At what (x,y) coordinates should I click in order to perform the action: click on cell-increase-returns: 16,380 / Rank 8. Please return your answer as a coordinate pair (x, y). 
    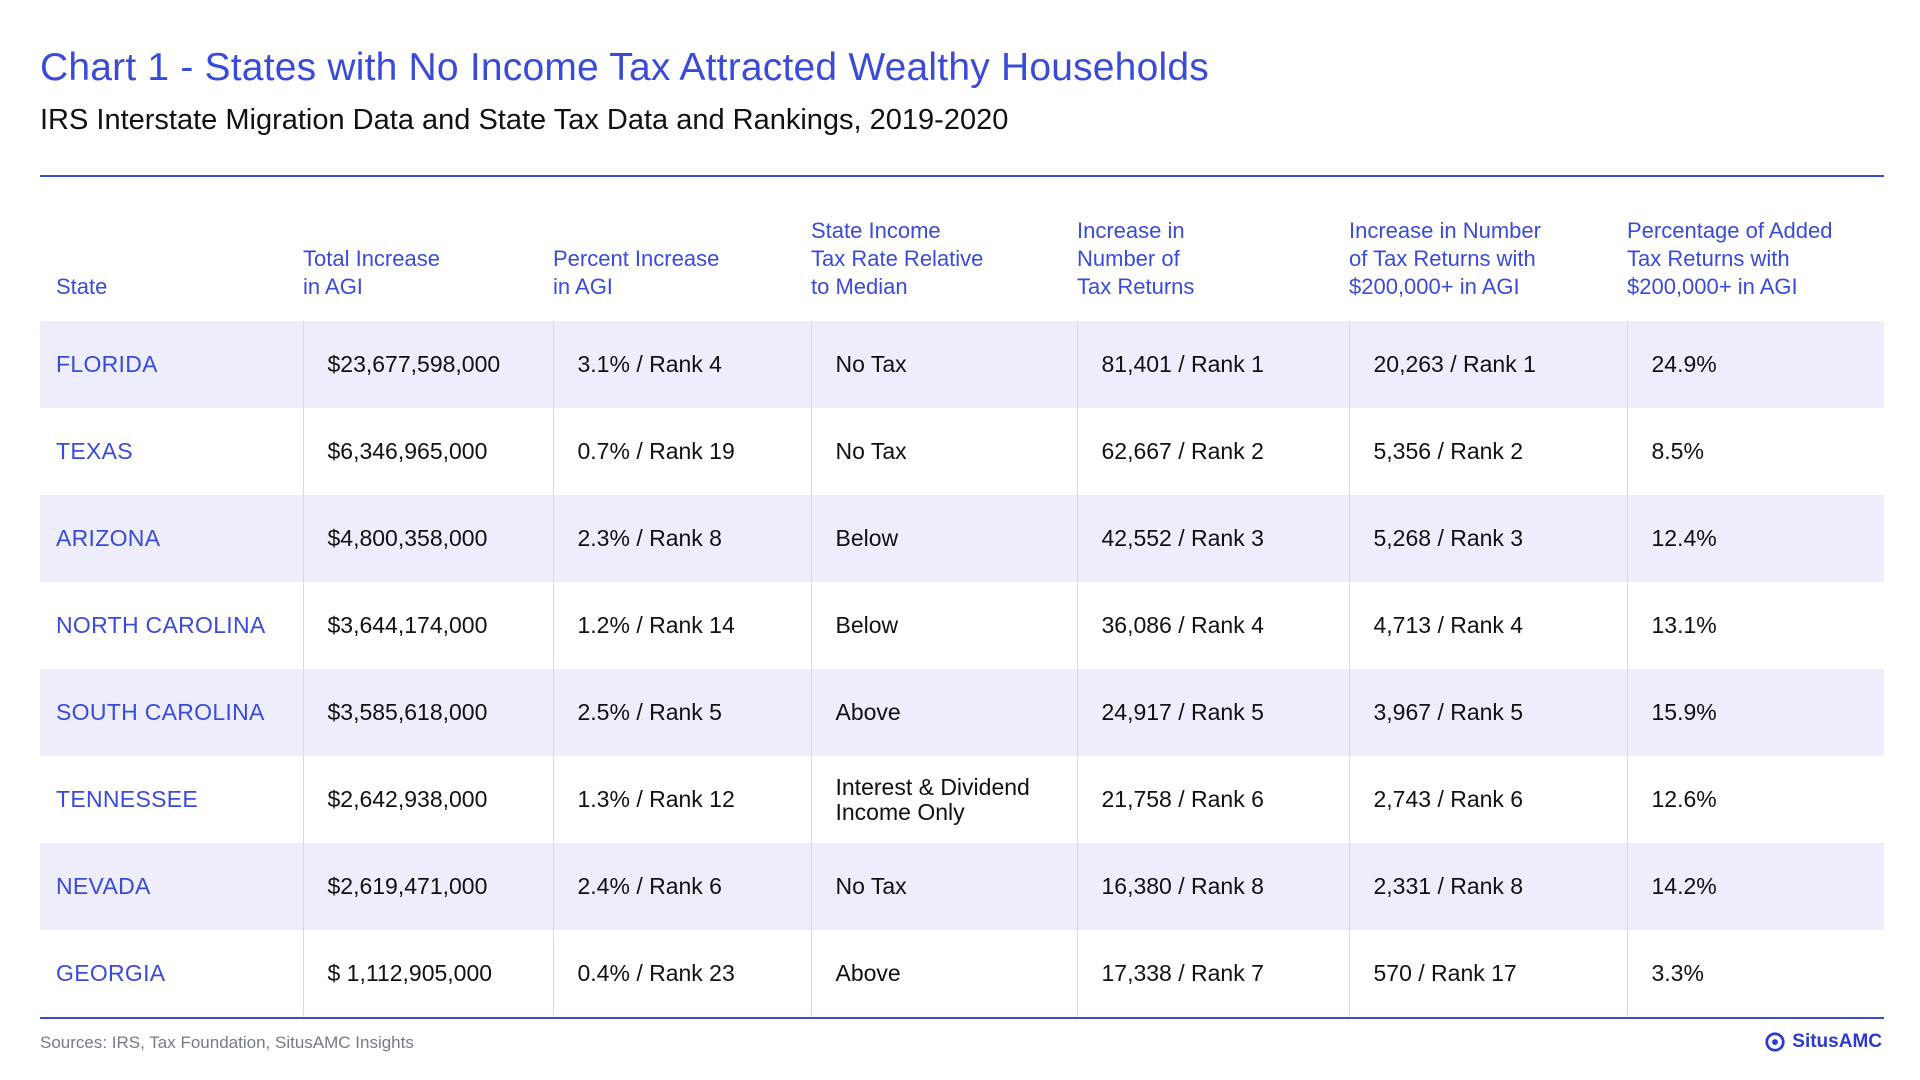
    Looking at the image, I should click on (1212, 886).